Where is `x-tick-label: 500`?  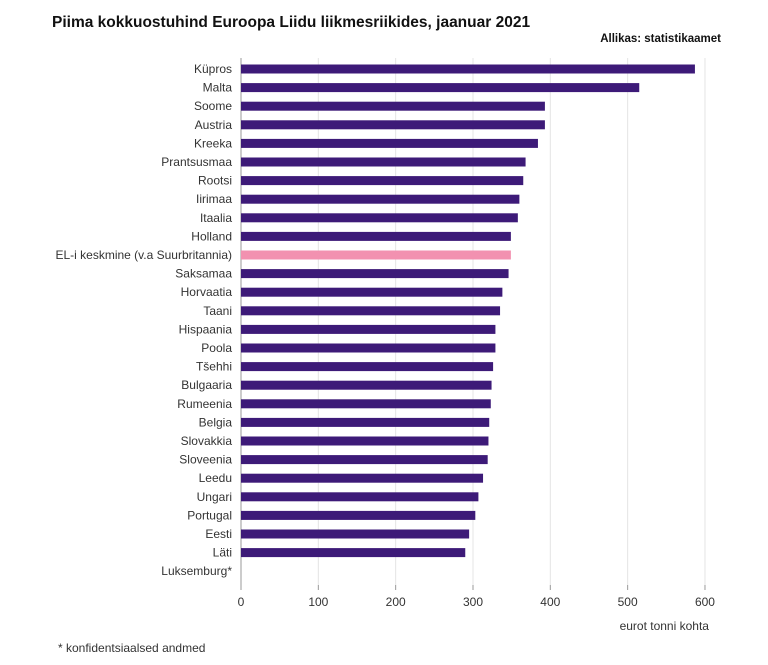 x-tick-label: 500 is located at coordinates (628, 602).